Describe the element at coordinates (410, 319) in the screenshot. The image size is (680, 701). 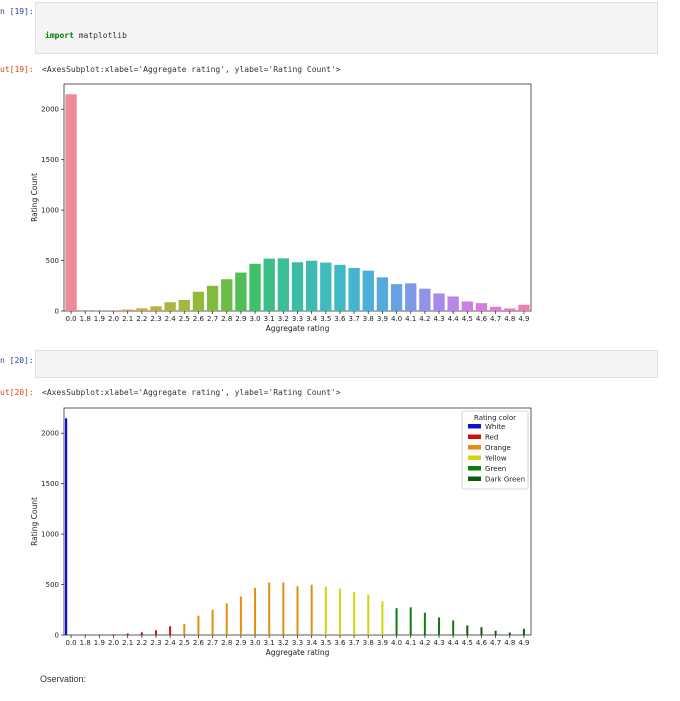
I see `x-tick-label: 4.1` at that location.